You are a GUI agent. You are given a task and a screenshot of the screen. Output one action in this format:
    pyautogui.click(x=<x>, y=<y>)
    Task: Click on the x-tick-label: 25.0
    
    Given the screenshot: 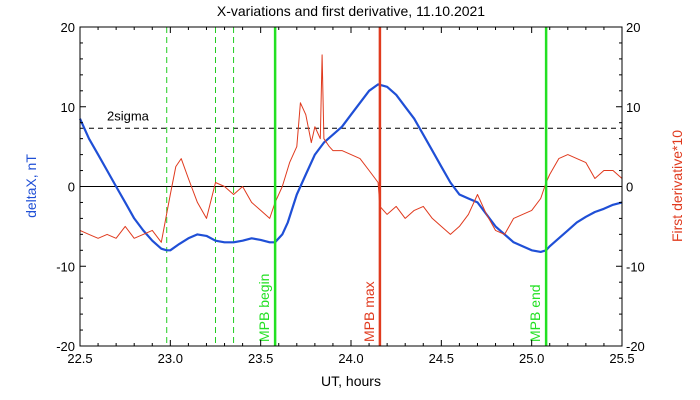 What is the action you would take?
    pyautogui.click(x=531, y=358)
    